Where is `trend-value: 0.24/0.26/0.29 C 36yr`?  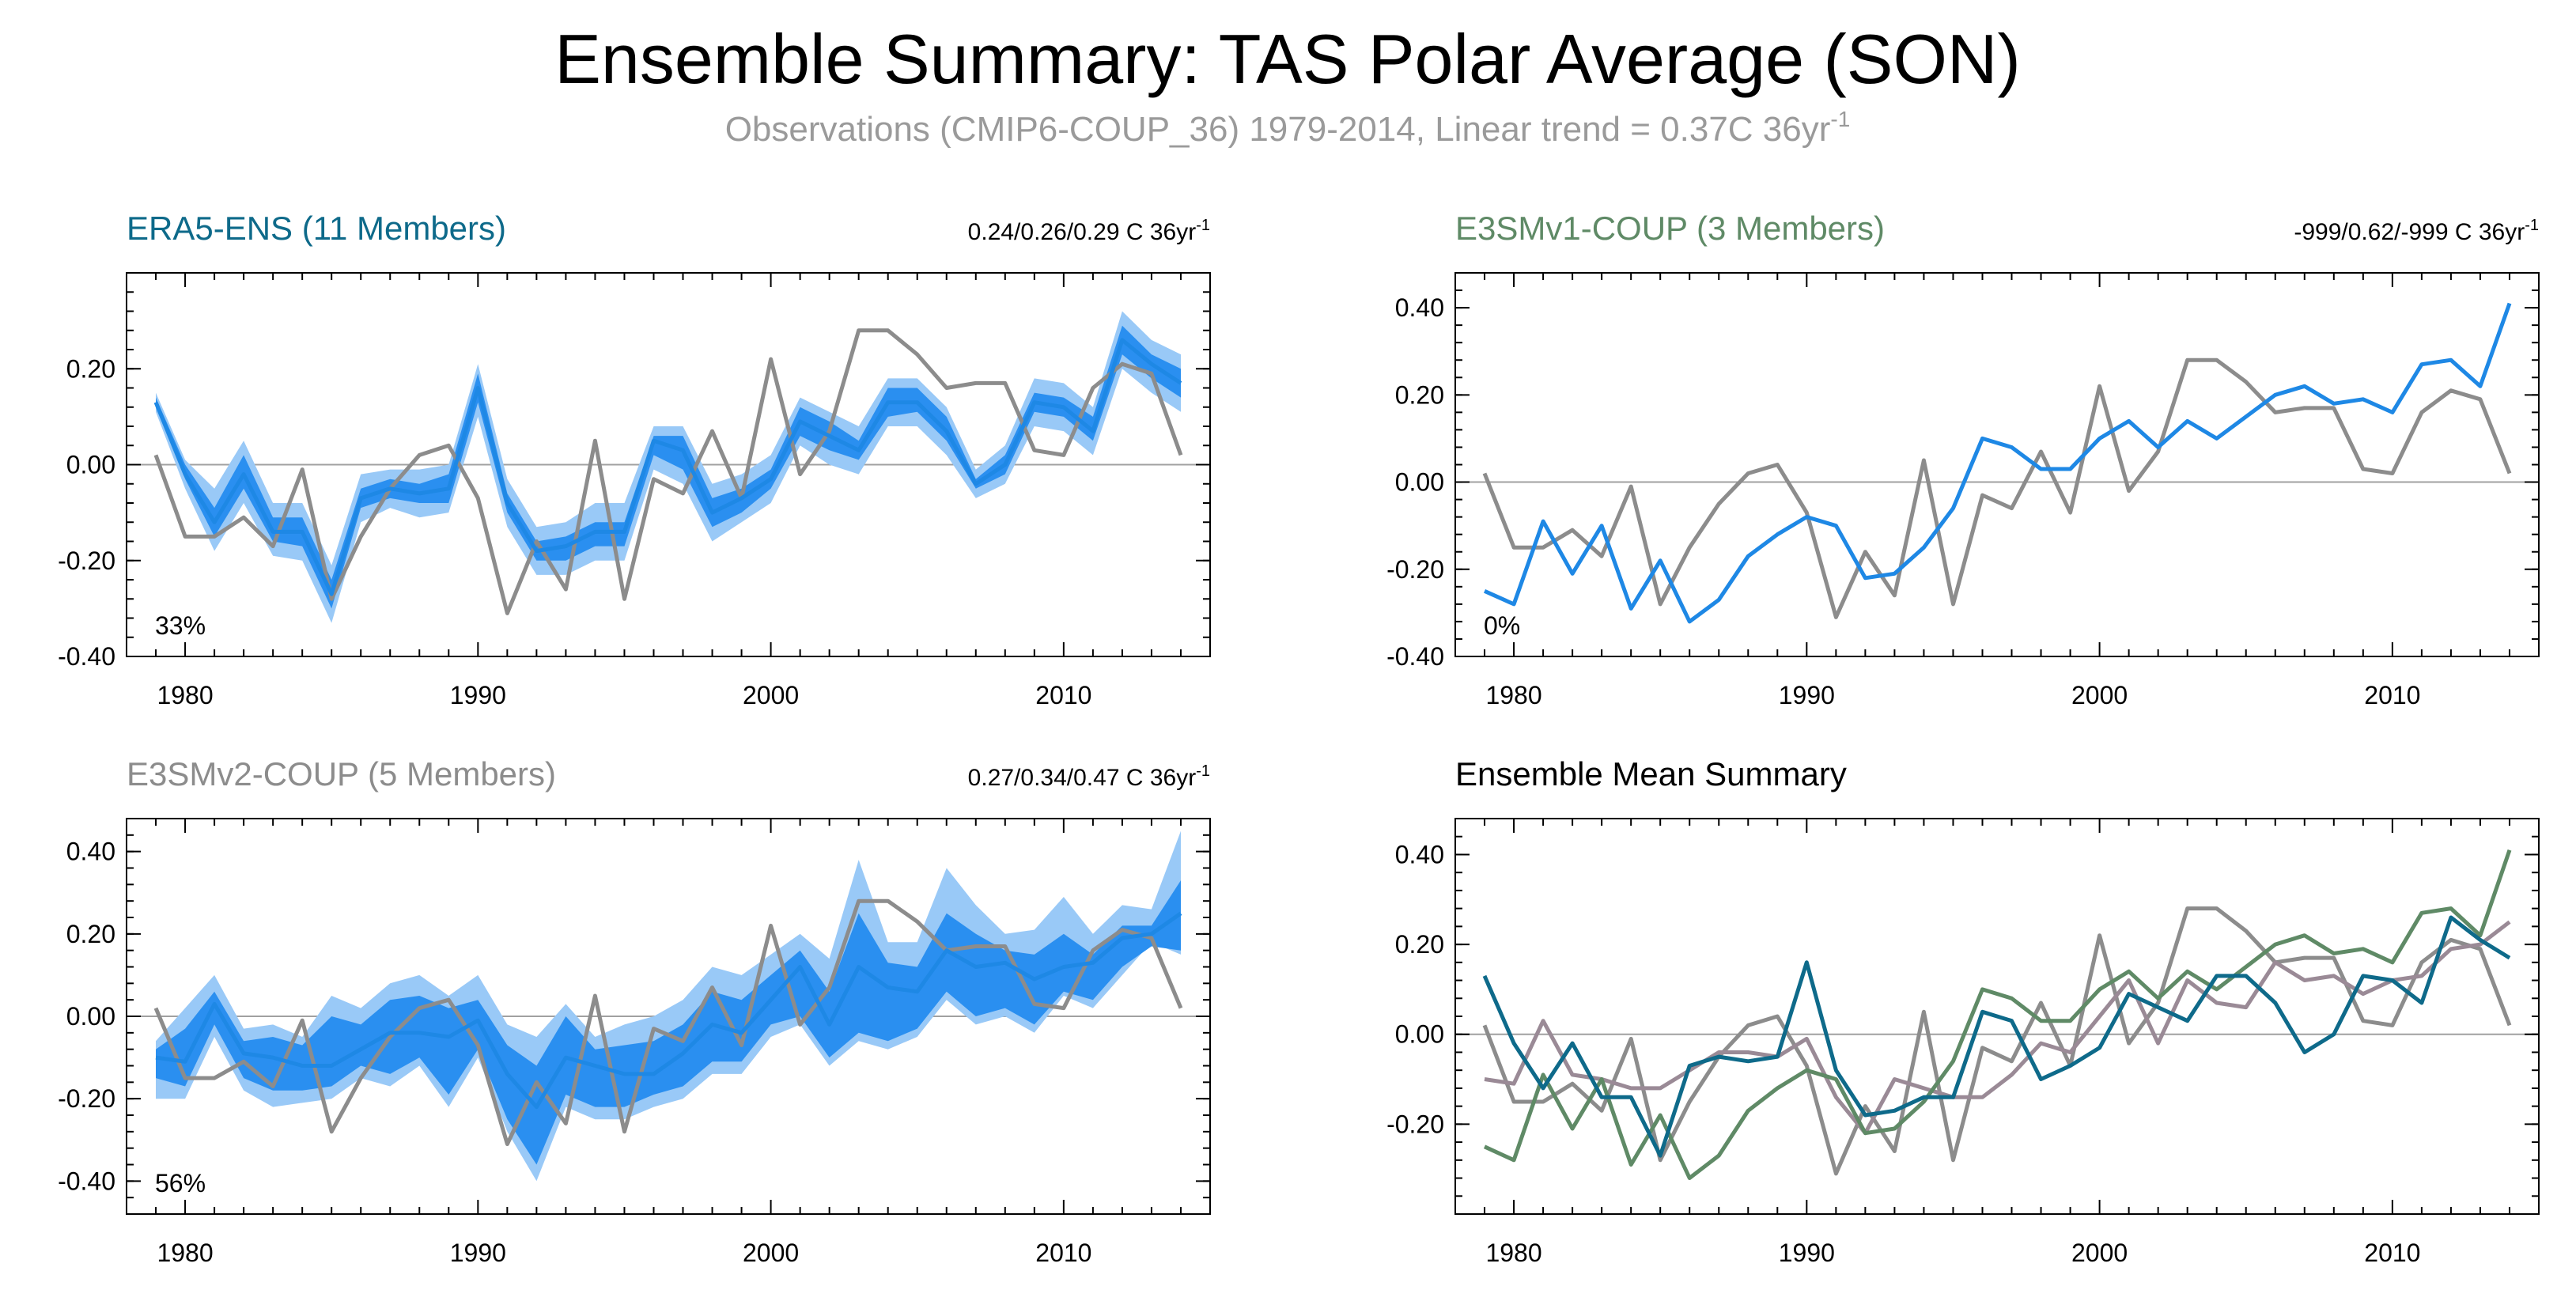
trend-value: 0.24/0.26/0.29 C 36yr is located at coordinates (1082, 232).